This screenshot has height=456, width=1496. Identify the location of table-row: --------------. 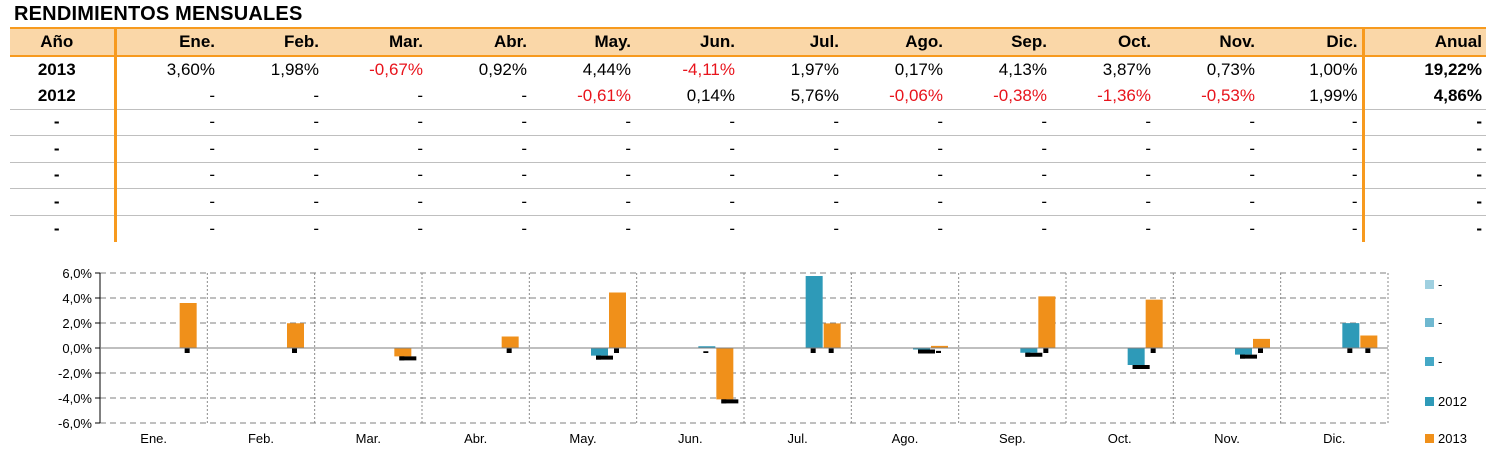
(748, 228).